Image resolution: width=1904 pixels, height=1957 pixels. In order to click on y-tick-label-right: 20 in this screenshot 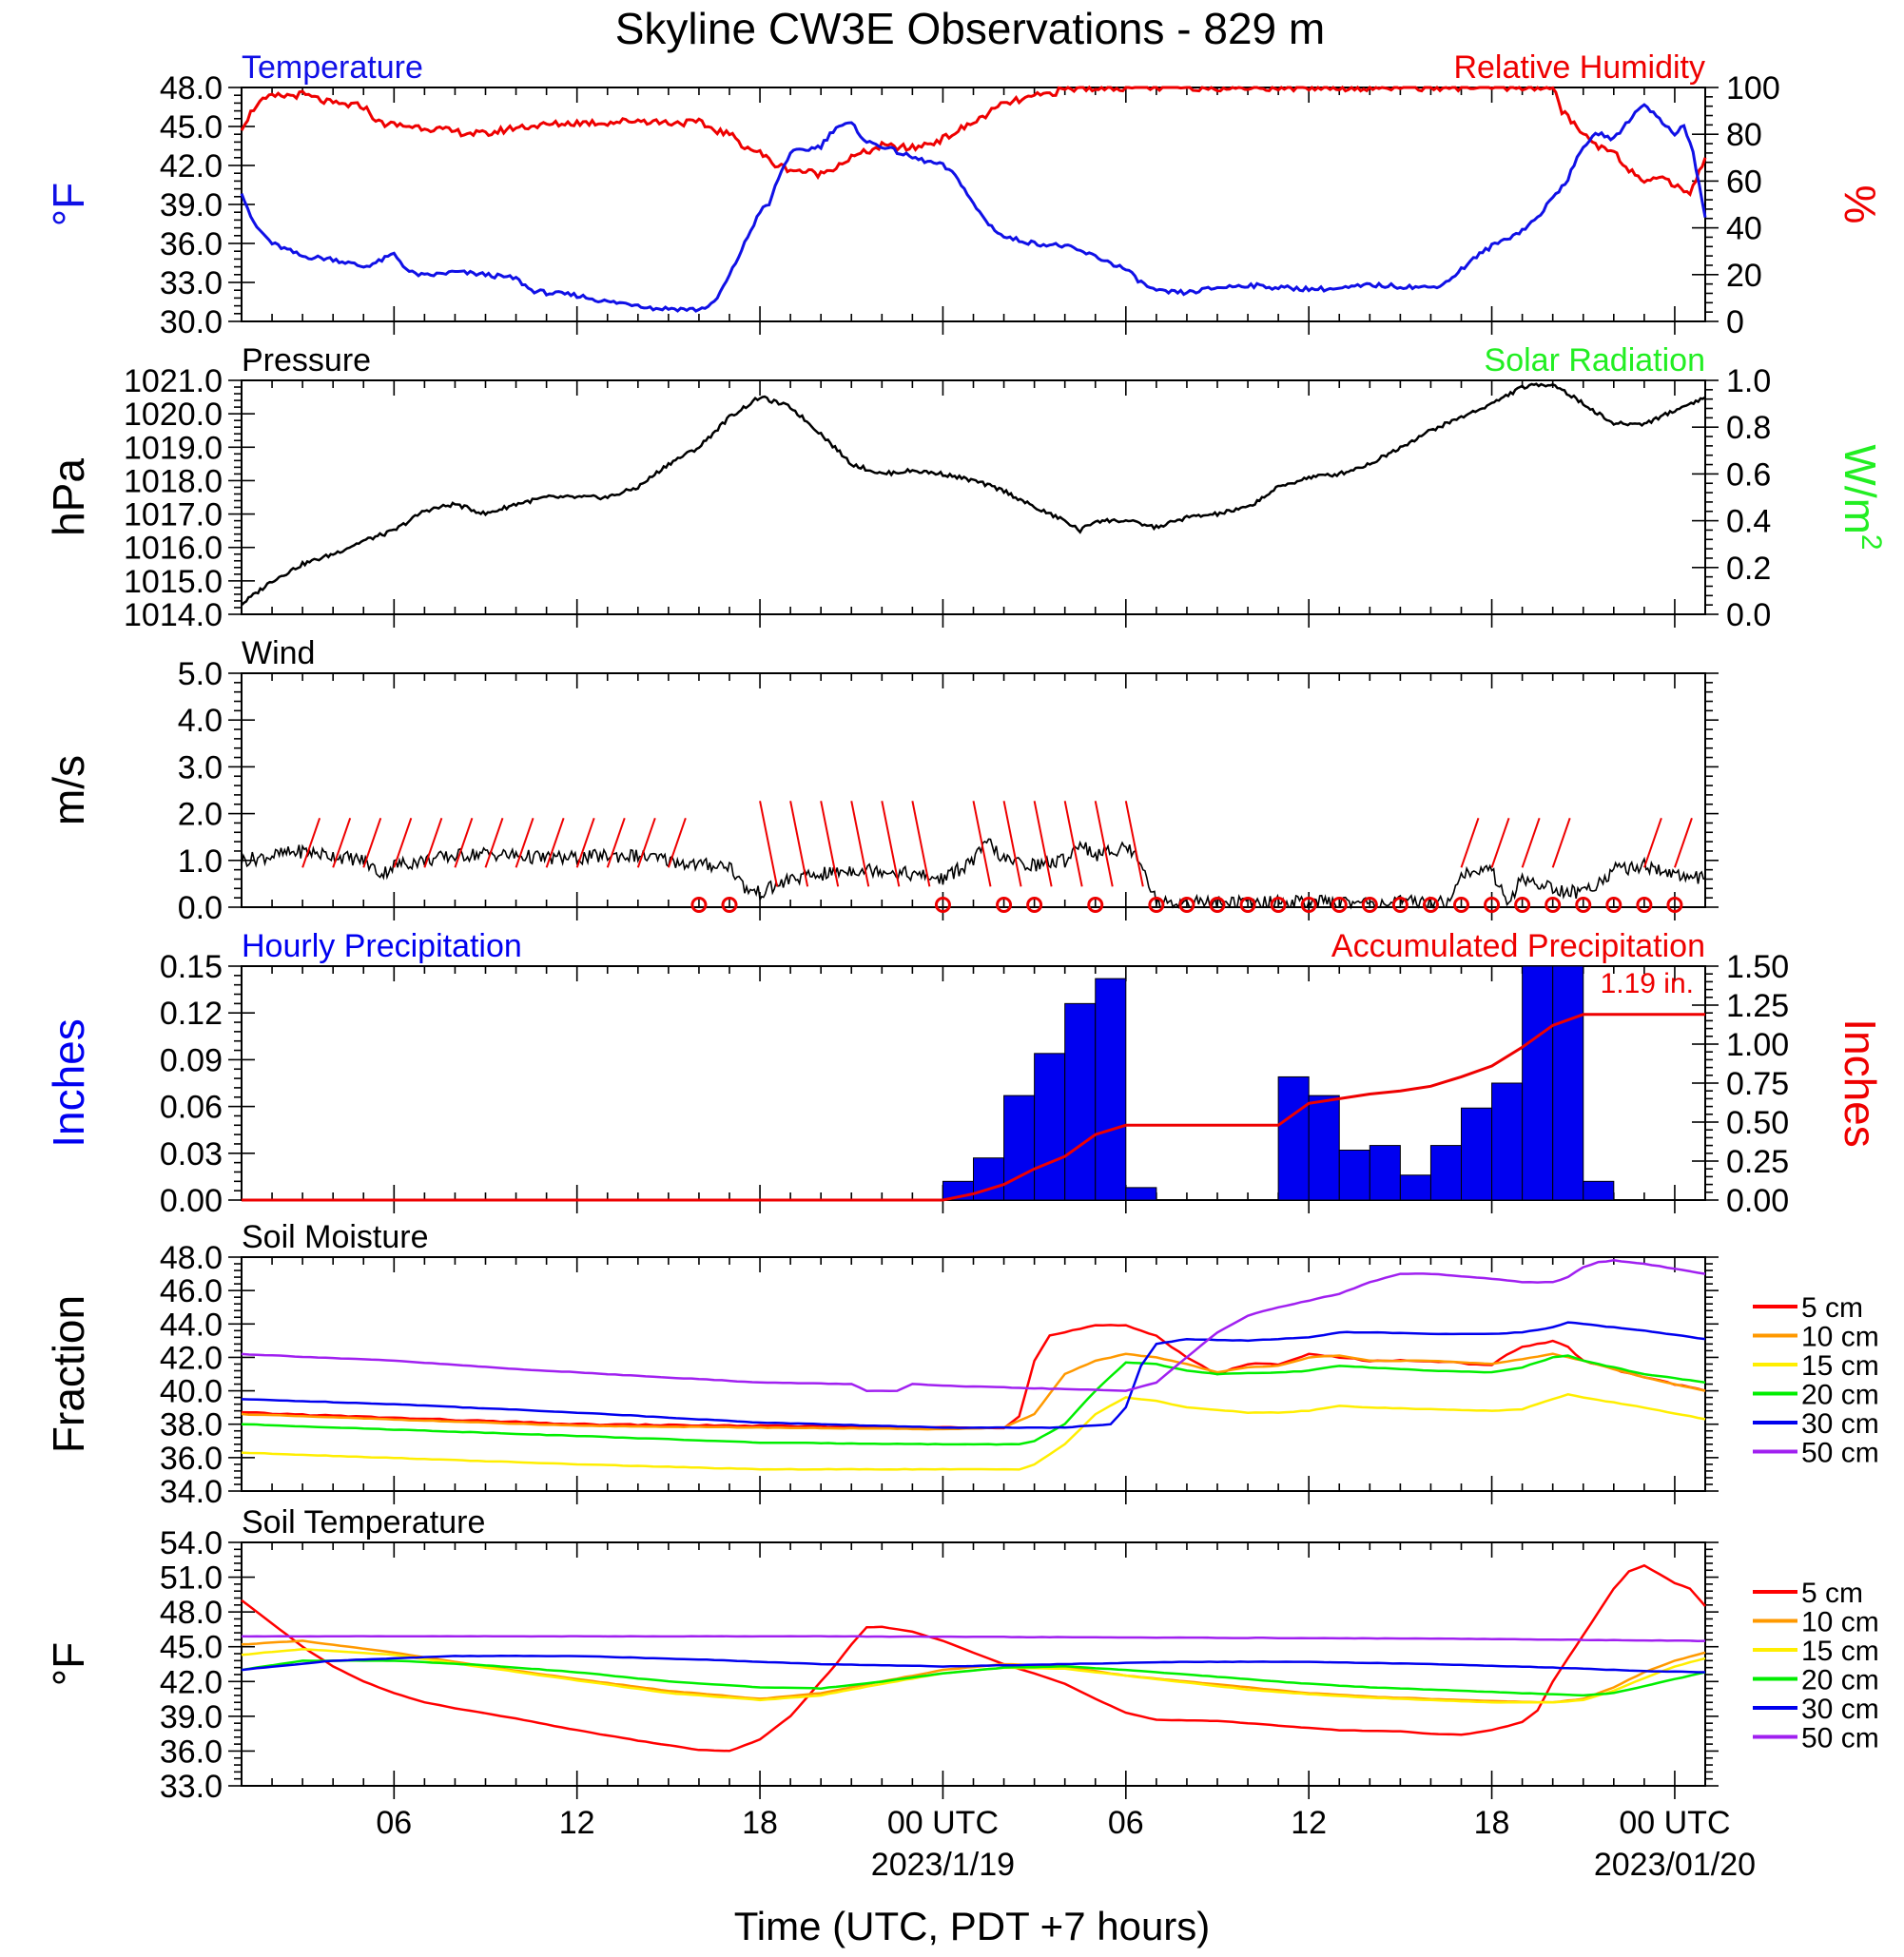, I will do `click(1744, 276)`.